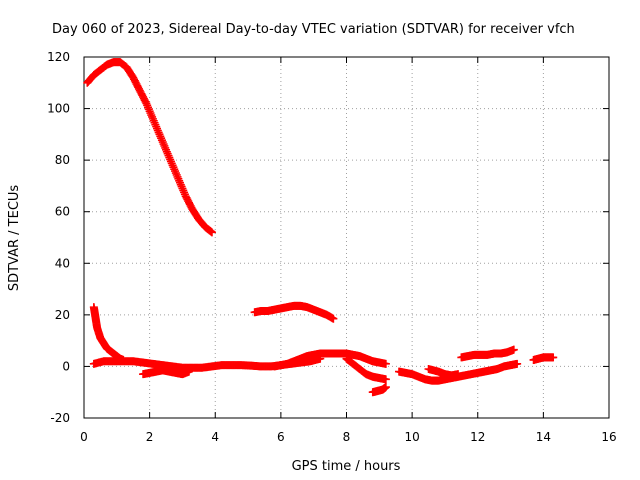 The height and width of the screenshot is (480, 640). What do you see at coordinates (150, 437) in the screenshot?
I see `x-tick-label: 2` at bounding box center [150, 437].